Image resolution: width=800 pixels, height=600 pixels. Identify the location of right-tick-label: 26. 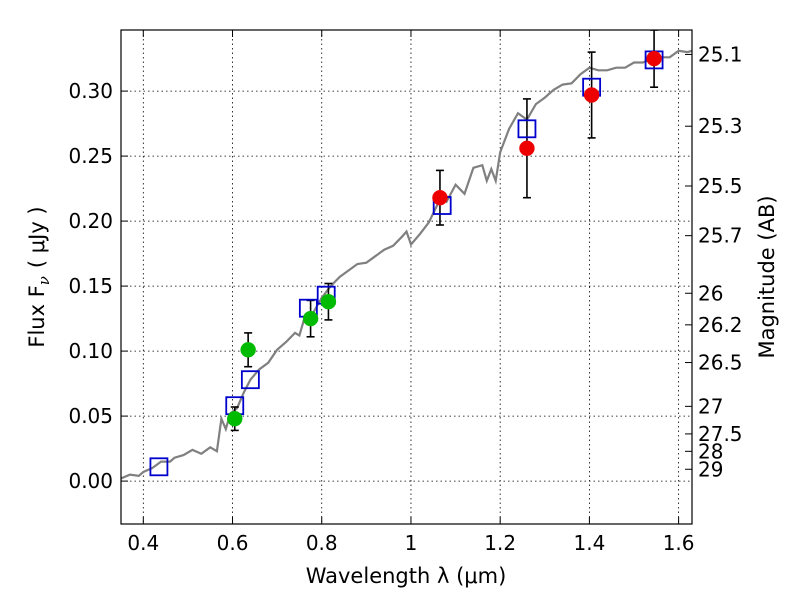
(710, 293).